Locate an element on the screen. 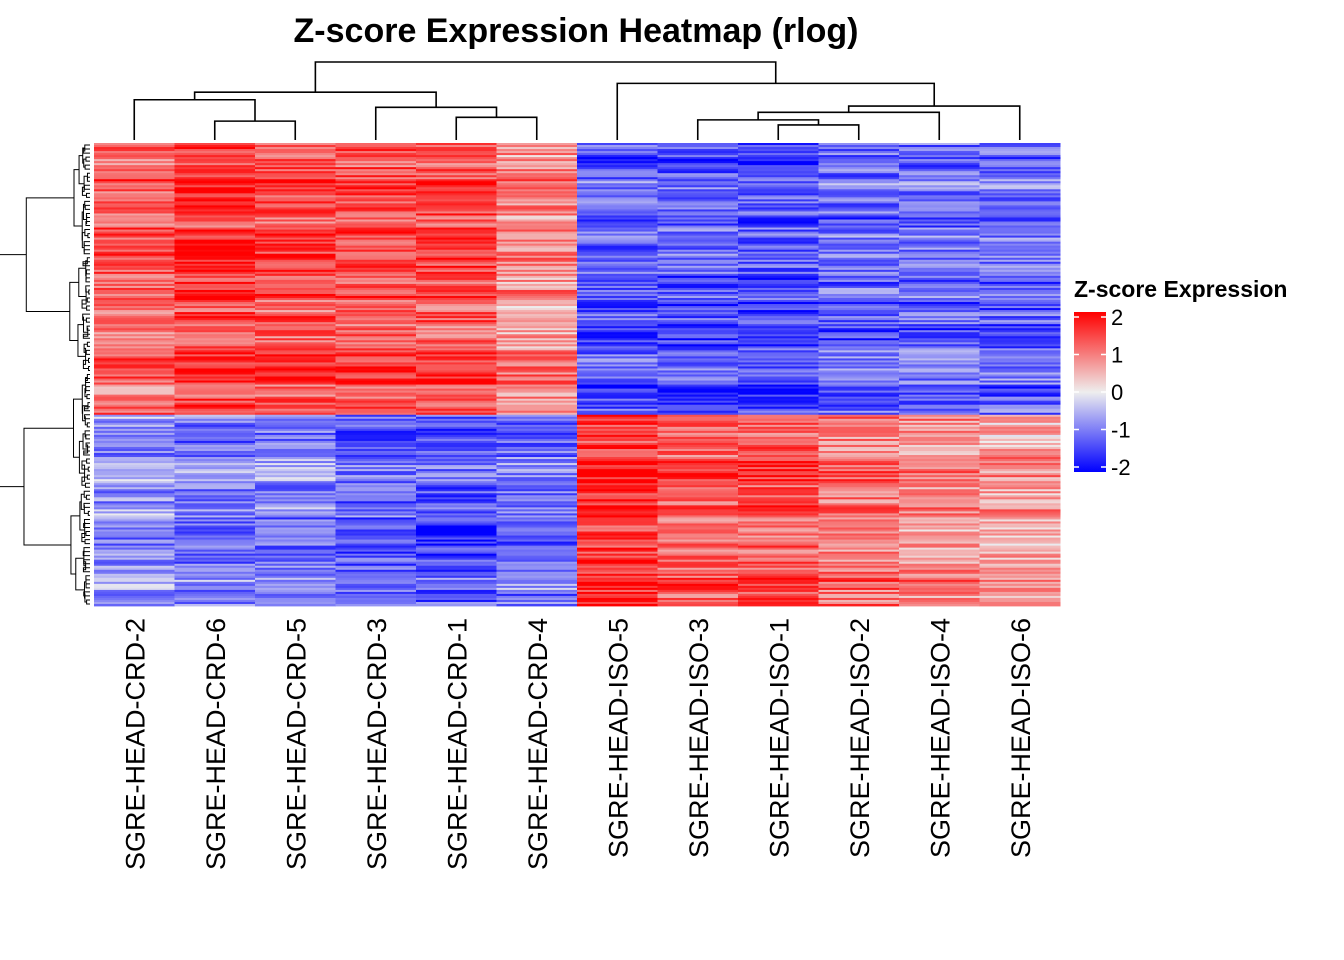  column-label: SGRE-HEAD-ISO-4 is located at coordinates (940, 738).